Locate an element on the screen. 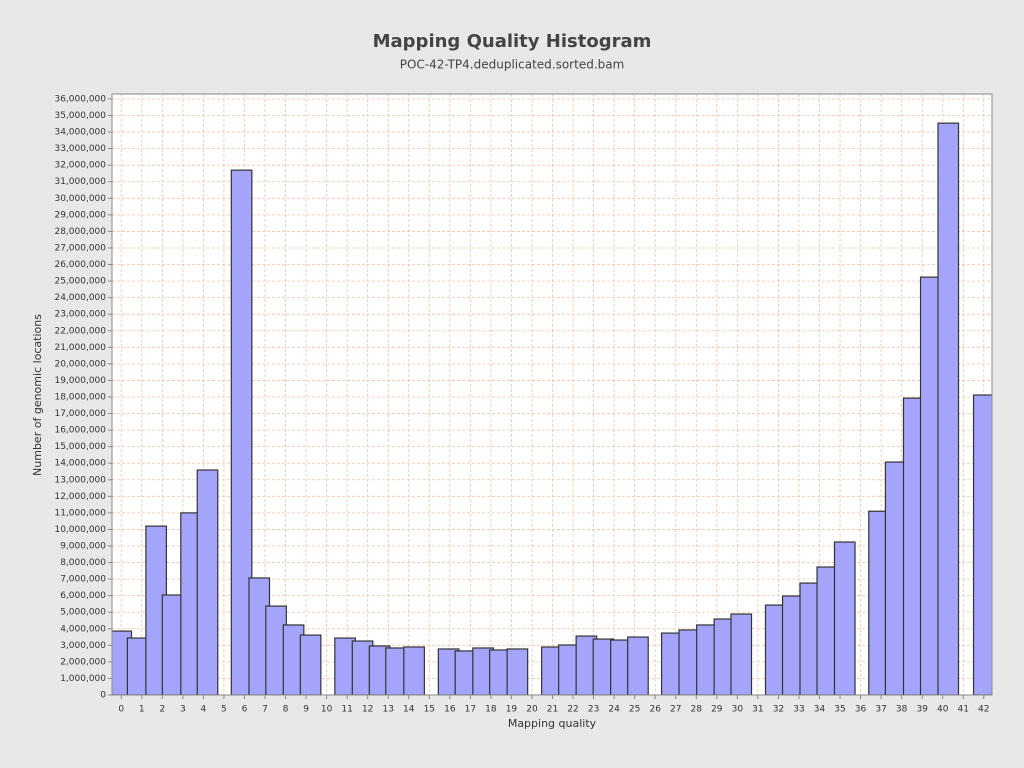 The width and height of the screenshot is (1024, 768). x-tick-label: 37 is located at coordinates (880, 710).